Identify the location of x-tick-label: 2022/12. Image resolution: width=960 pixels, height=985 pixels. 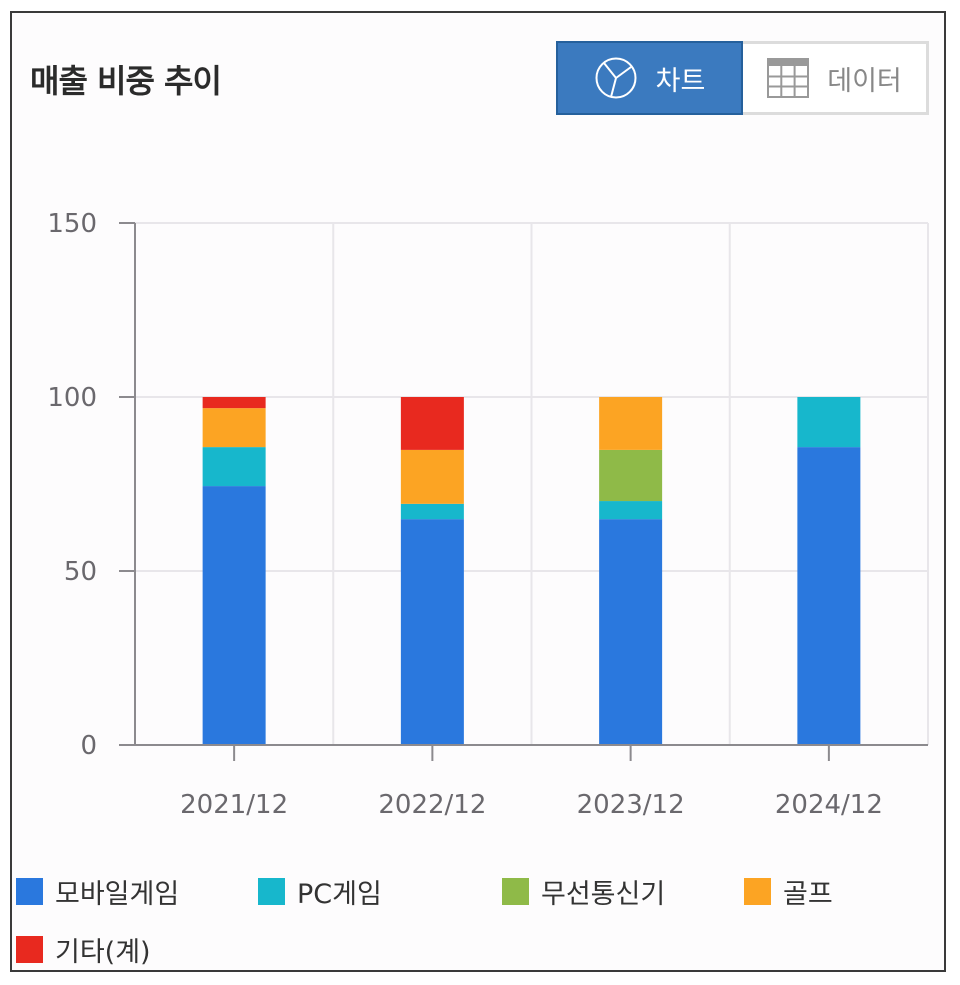
(432, 805).